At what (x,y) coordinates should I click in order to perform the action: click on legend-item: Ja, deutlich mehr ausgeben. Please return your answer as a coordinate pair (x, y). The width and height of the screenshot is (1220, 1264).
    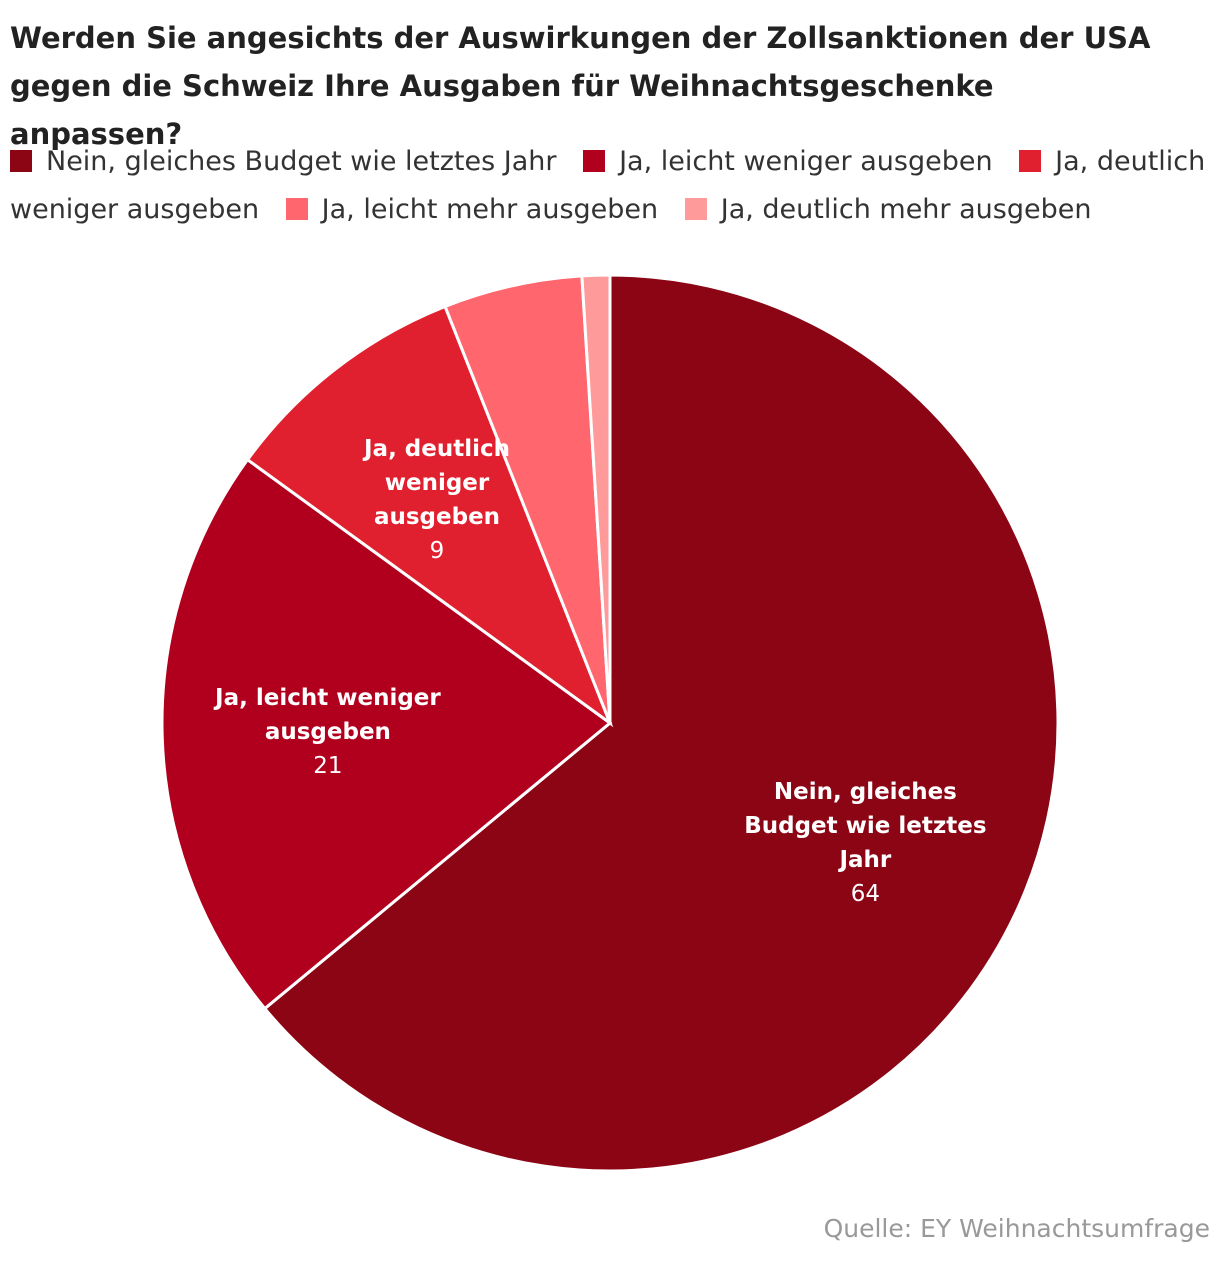
    Looking at the image, I should click on (897, 209).